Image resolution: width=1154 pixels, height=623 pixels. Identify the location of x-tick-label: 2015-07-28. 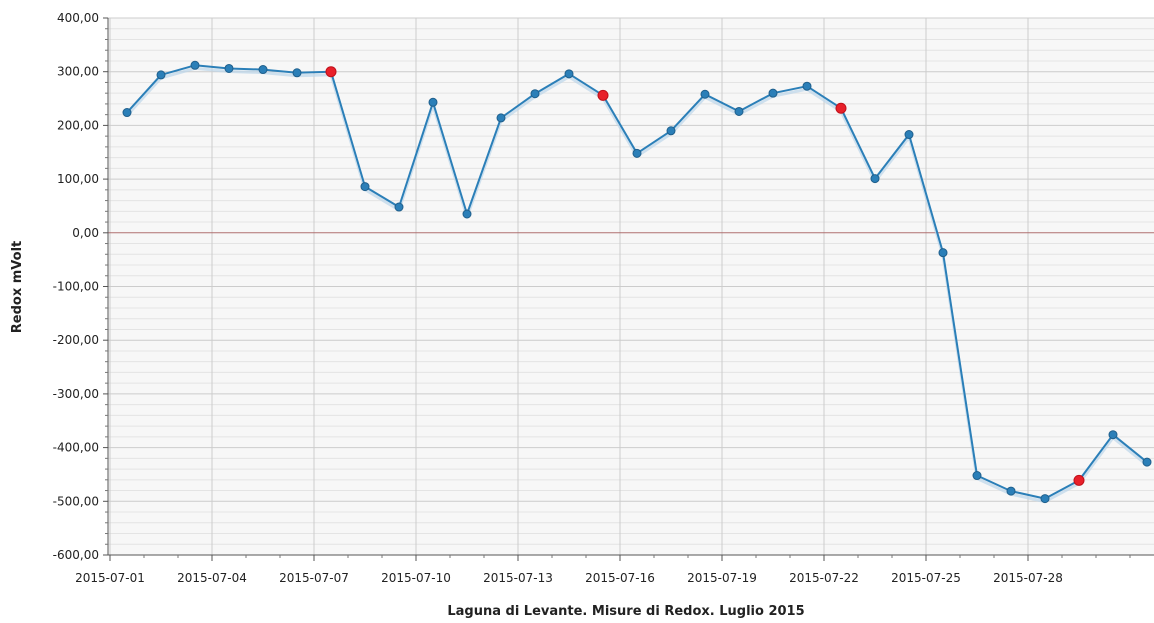
(1028, 578).